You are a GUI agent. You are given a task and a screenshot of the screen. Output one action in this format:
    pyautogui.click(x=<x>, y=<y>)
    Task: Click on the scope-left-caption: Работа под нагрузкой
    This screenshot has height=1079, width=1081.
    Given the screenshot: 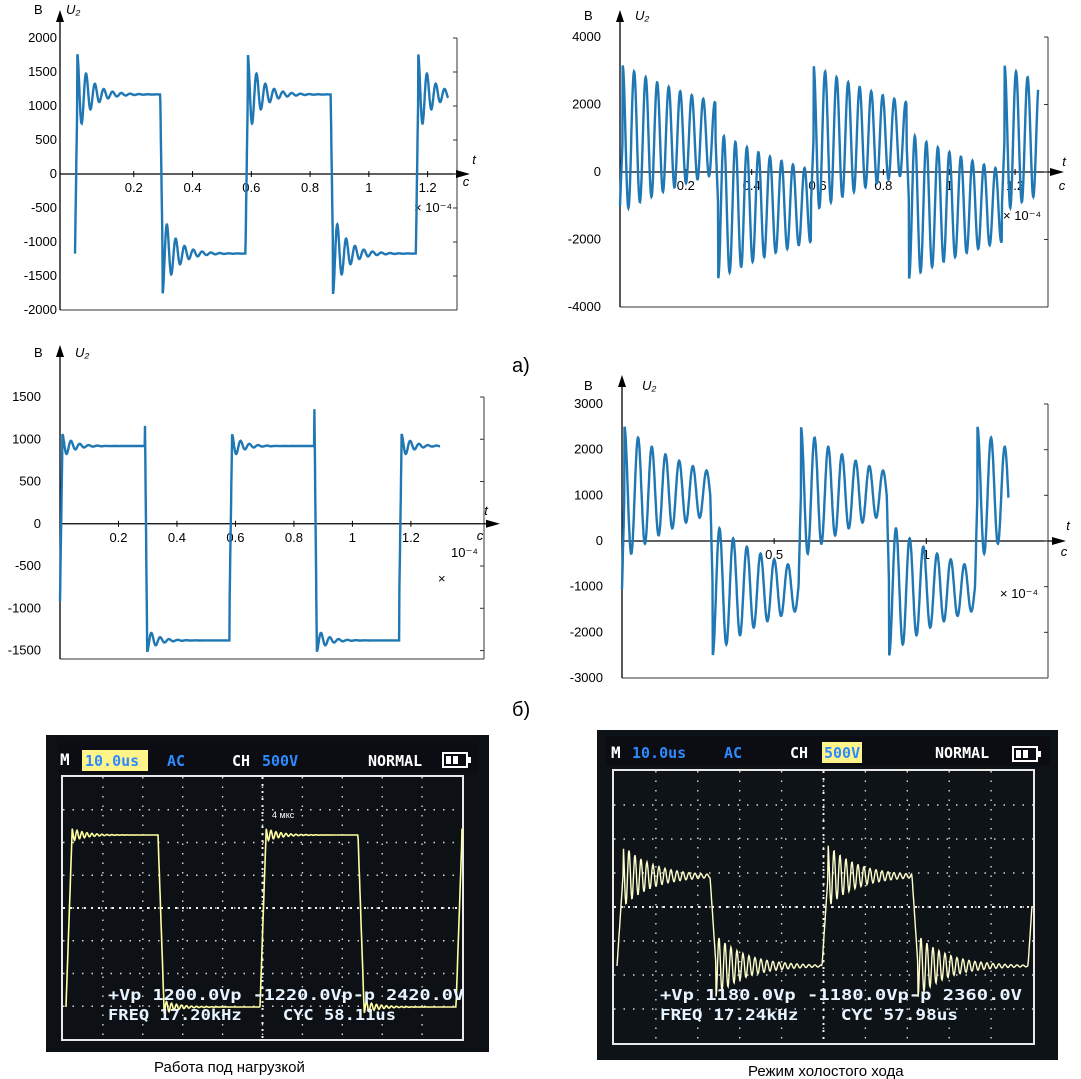 What is the action you would take?
    pyautogui.click(x=229, y=1067)
    